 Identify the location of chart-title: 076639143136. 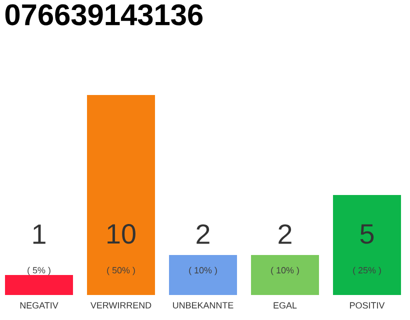
(104, 15).